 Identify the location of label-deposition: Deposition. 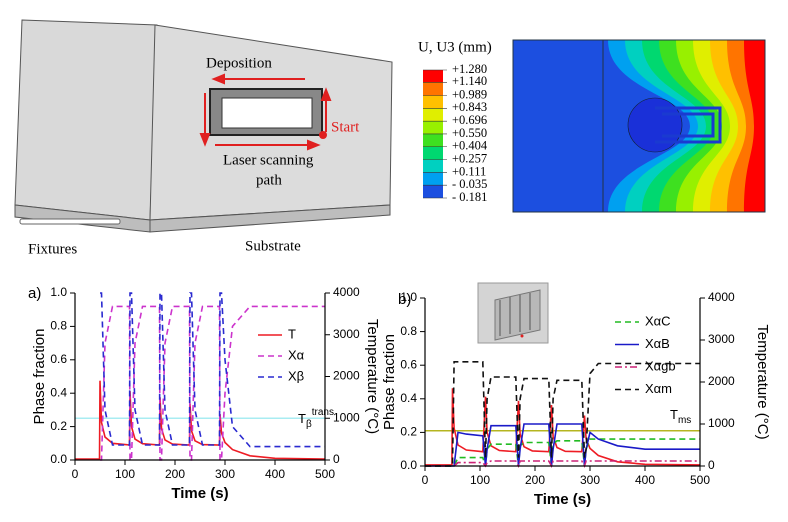
(239, 63).